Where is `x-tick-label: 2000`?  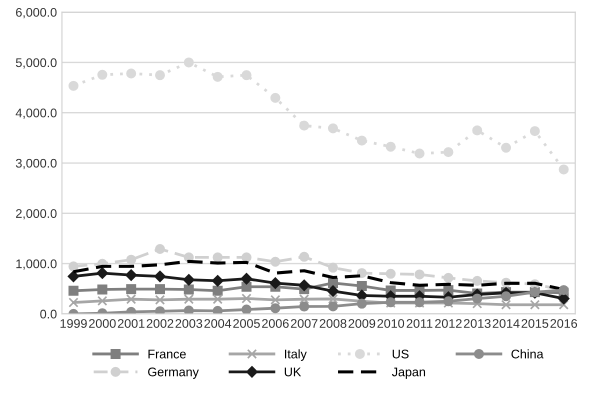
x-tick-label: 2000 is located at coordinates (102, 323).